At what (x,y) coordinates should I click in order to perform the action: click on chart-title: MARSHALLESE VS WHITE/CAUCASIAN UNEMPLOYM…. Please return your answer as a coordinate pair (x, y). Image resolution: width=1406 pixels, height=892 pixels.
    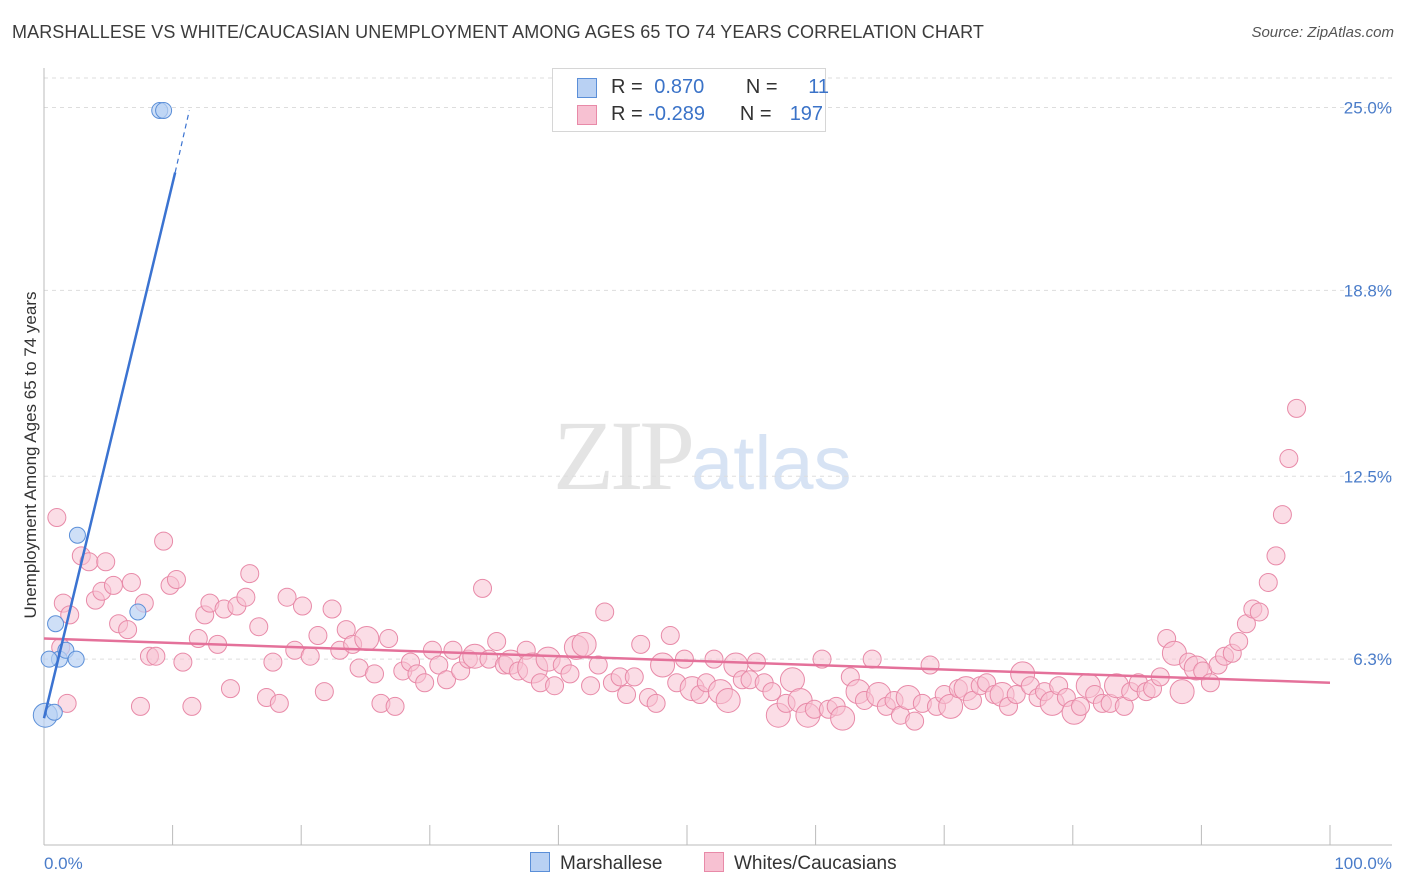
    Looking at the image, I should click on (498, 32).